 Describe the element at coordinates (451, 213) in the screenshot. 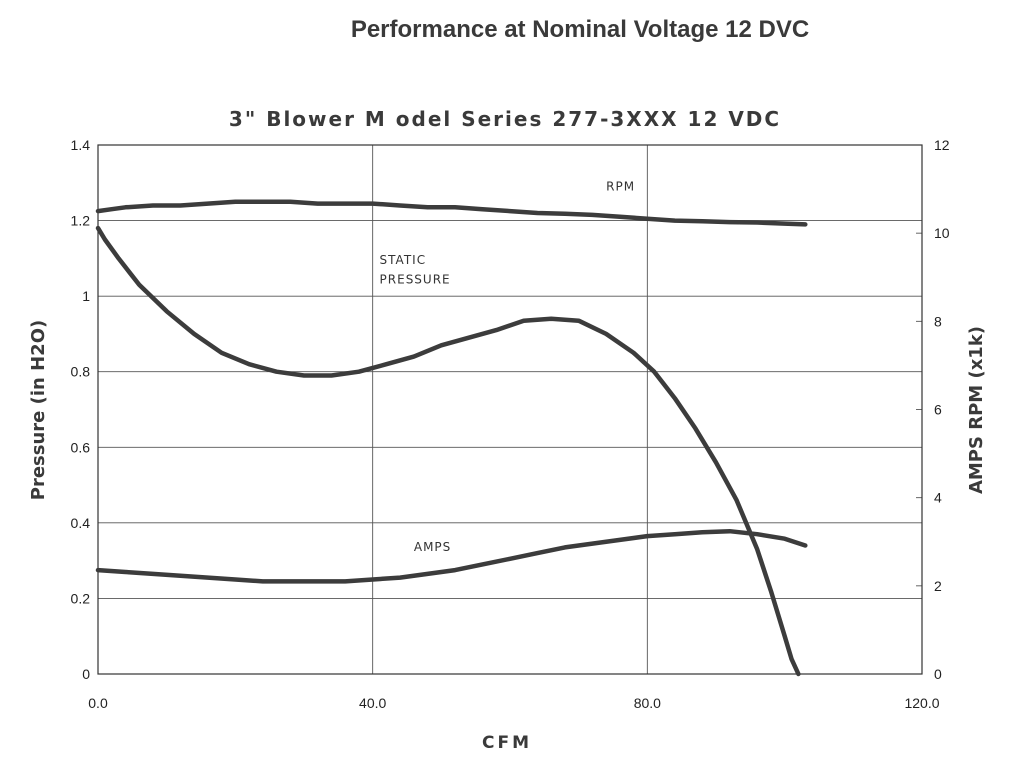

I see `series-line-rpm` at that location.